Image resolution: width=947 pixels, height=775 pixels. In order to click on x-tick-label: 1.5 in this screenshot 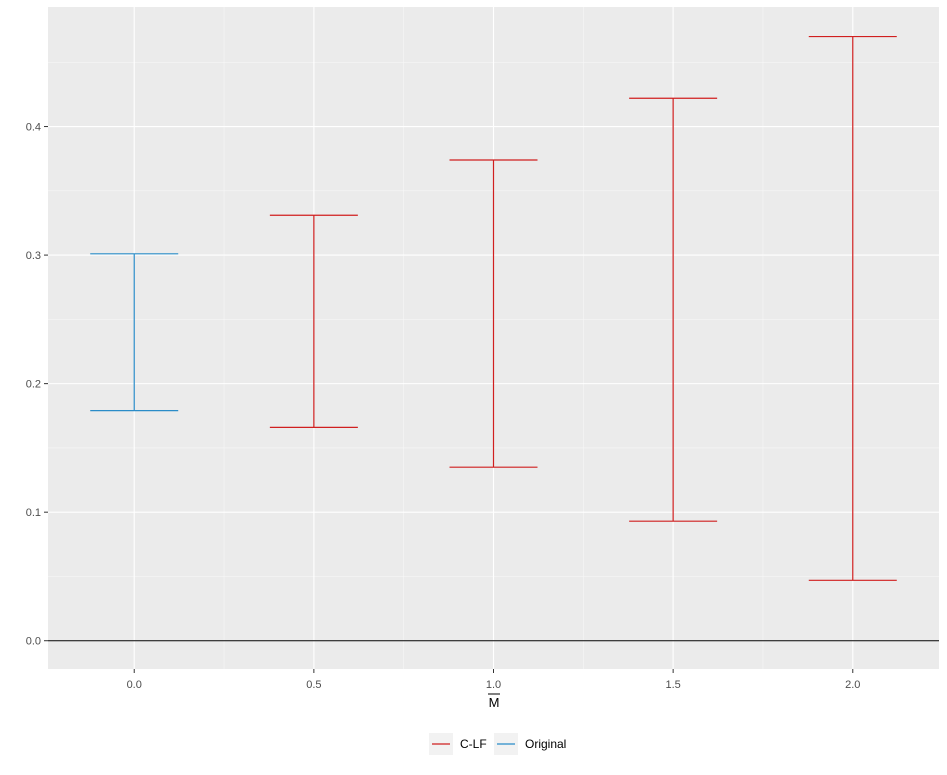, I will do `click(672, 685)`.